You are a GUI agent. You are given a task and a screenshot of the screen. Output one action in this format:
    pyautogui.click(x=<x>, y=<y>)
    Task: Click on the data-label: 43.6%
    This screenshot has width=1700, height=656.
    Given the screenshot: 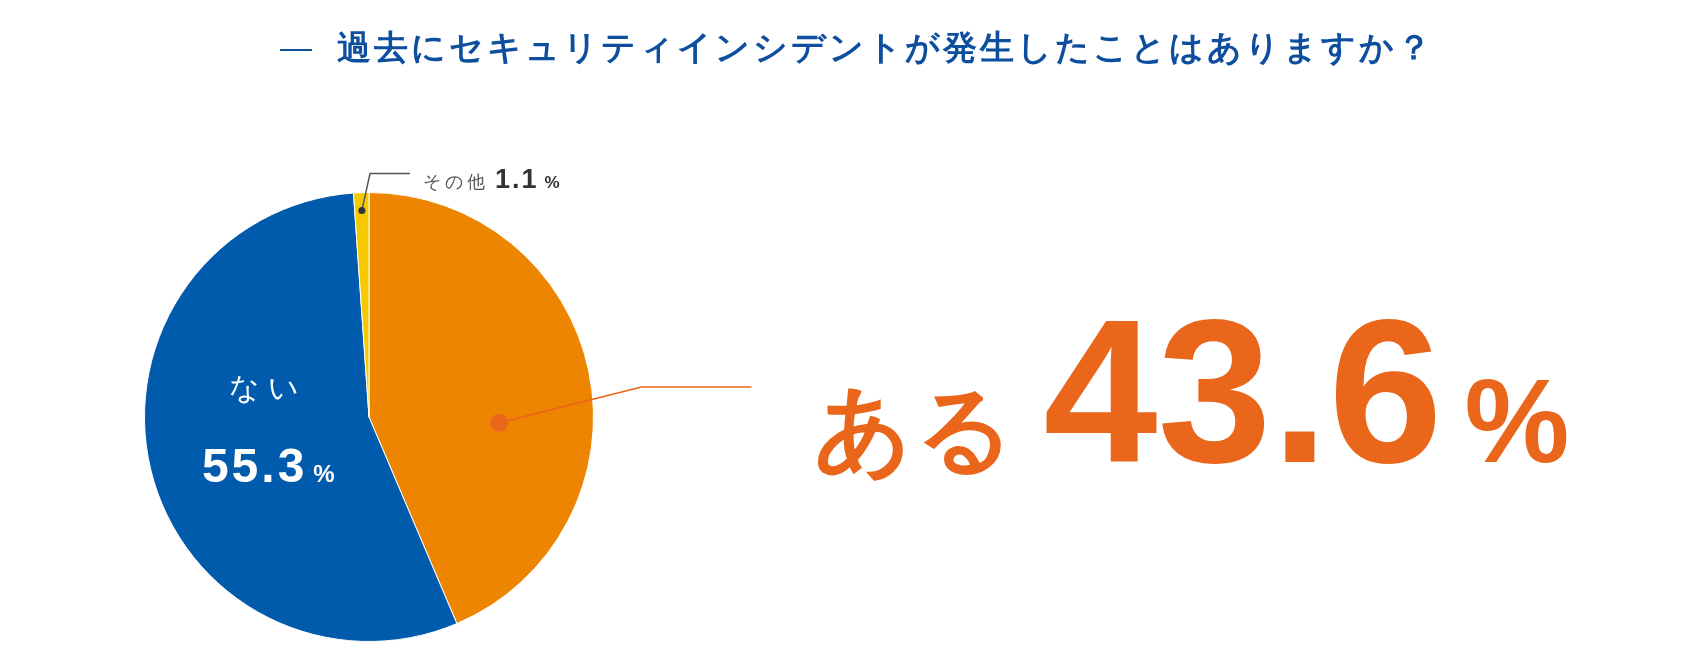 What is the action you would take?
    pyautogui.click(x=1306, y=390)
    